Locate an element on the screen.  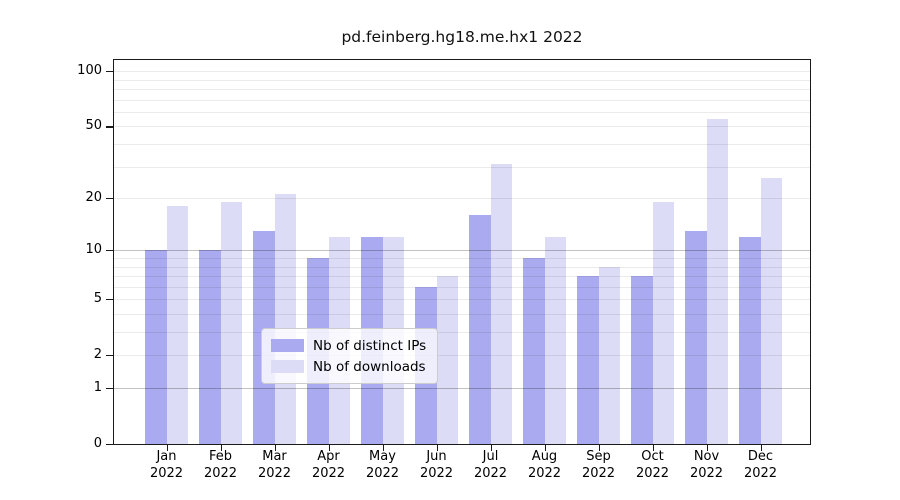
x-tick-jul is located at coordinates (491, 448).